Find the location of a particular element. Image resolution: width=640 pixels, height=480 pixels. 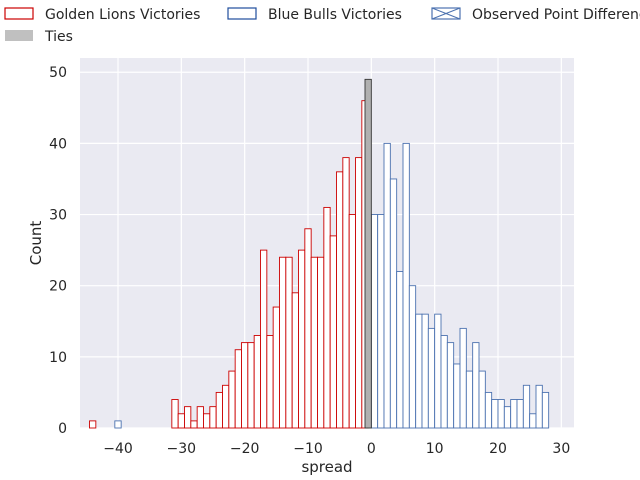

x-tick-labels: −40 −30 −20 −10 0 10 20 30 is located at coordinates (336, 449).